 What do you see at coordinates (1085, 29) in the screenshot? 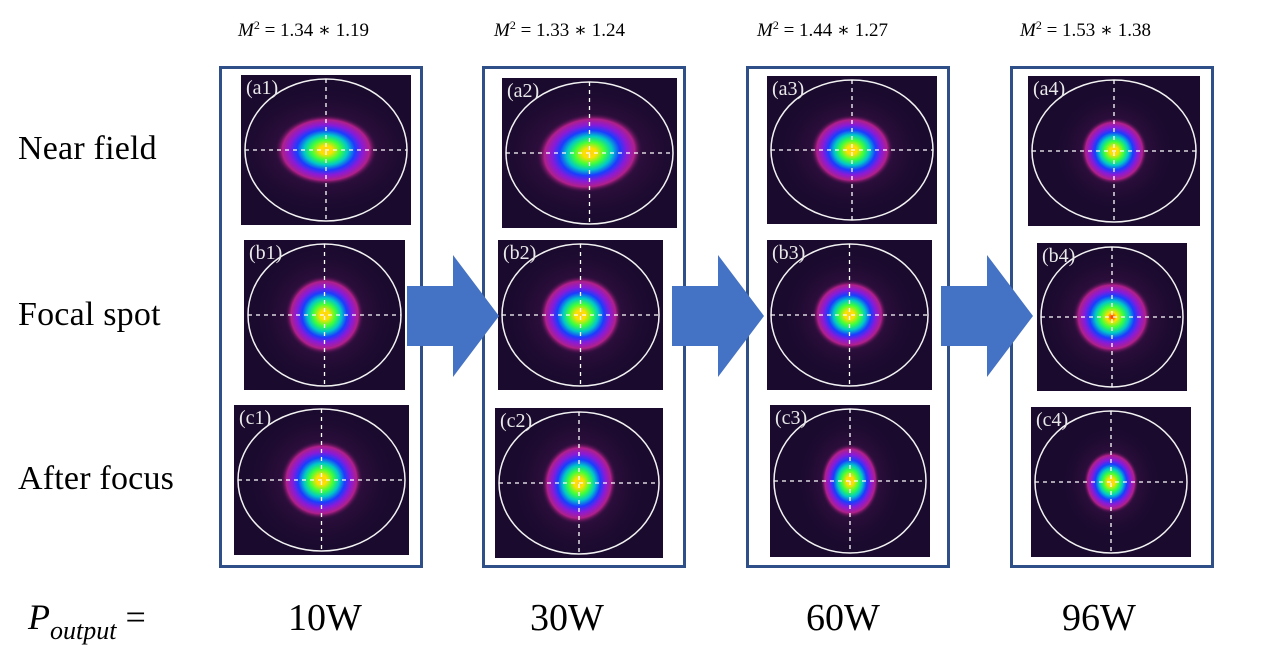
I see `m2-header-col4: M2 = 1.53 ∗ 1.38` at bounding box center [1085, 29].